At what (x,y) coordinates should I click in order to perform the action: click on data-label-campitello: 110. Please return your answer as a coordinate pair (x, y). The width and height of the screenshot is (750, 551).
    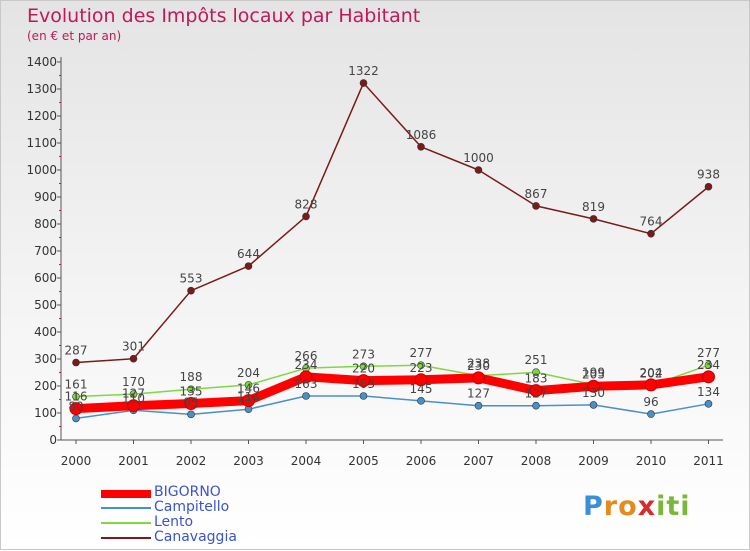
    Looking at the image, I should click on (133, 398).